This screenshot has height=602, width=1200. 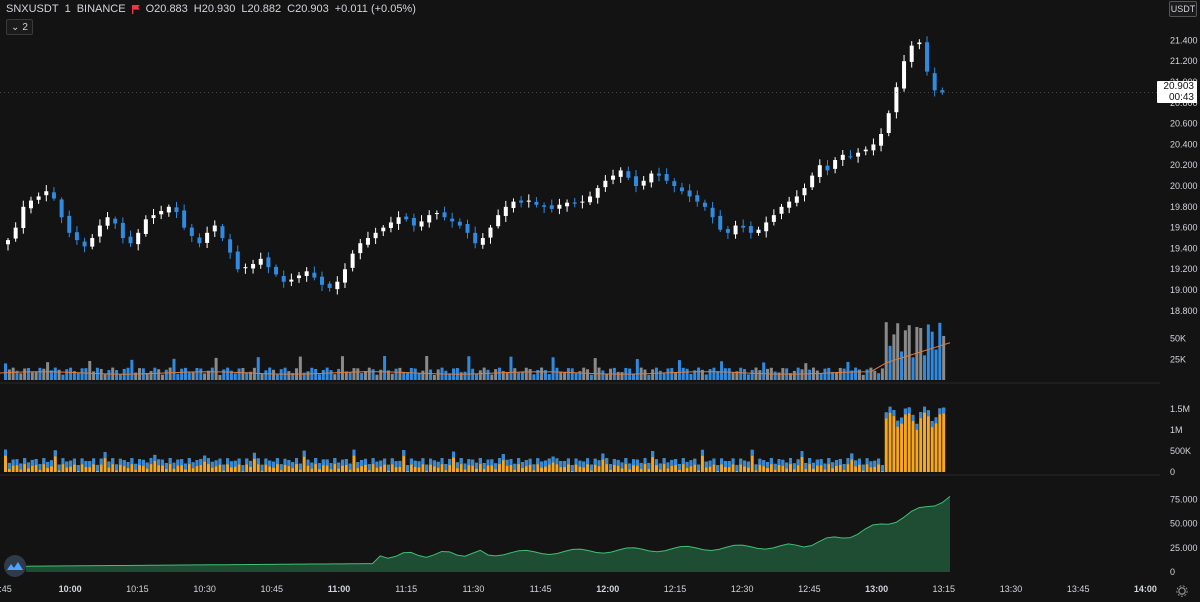 What do you see at coordinates (1184, 269) in the screenshot?
I see `price-axis-label: 19.200` at bounding box center [1184, 269].